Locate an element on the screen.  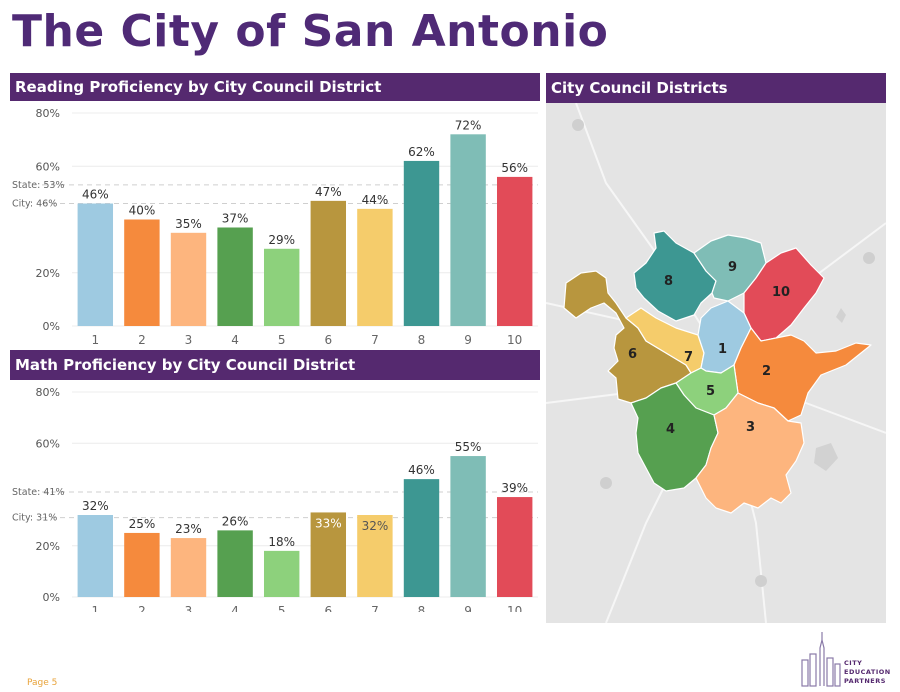
district-10-shape is located at coordinates (784, 294).